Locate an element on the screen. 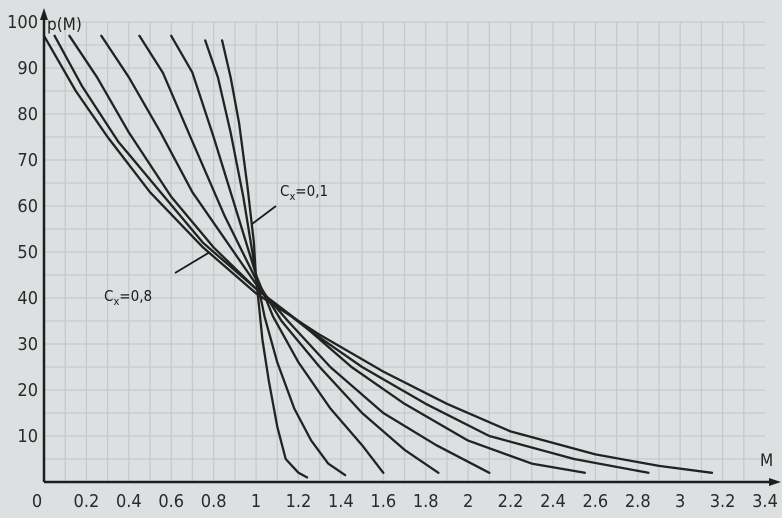 The height and width of the screenshot is (518, 782). x-tick-label: 1.2 is located at coordinates (299, 501).